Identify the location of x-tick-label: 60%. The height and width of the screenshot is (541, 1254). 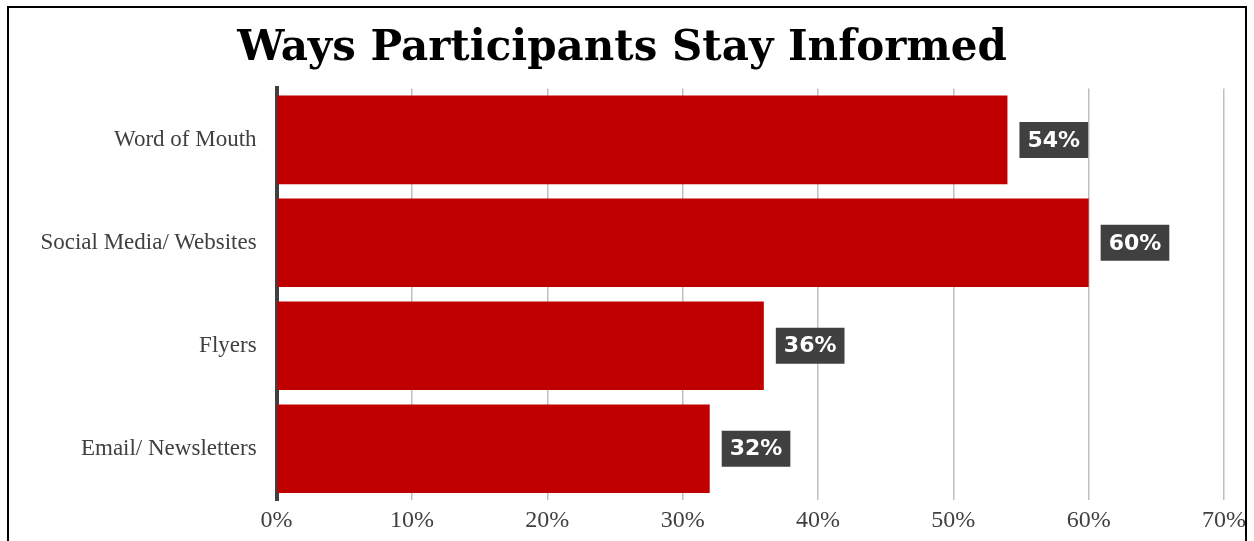
(1088, 518).